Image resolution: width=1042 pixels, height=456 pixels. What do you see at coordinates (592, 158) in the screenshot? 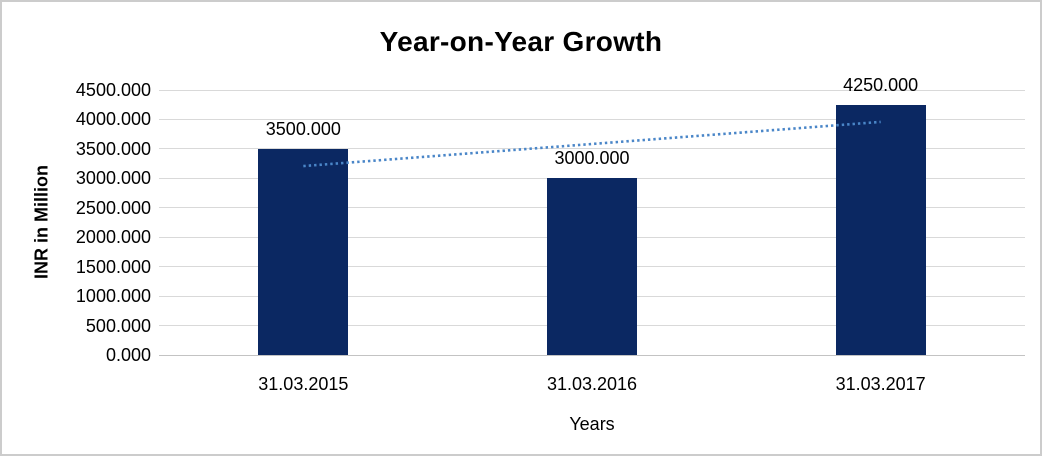
I see `bar-value-label: 3000.000` at bounding box center [592, 158].